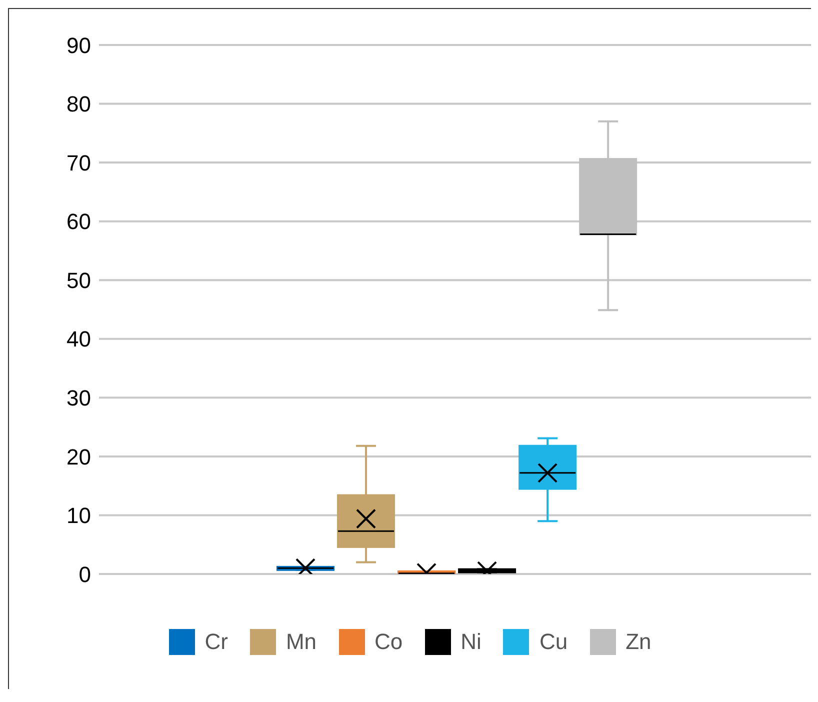 This screenshot has width=818, height=702. Describe the element at coordinates (78, 397) in the screenshot. I see `y-tick-label: 30` at that location.